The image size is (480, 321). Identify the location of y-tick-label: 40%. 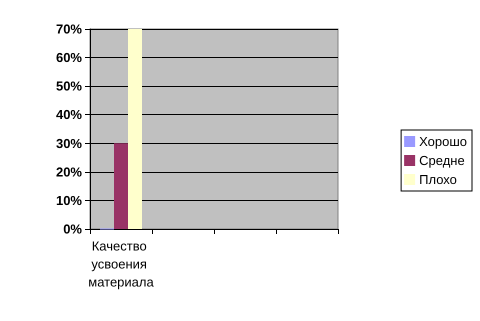
(69, 114).